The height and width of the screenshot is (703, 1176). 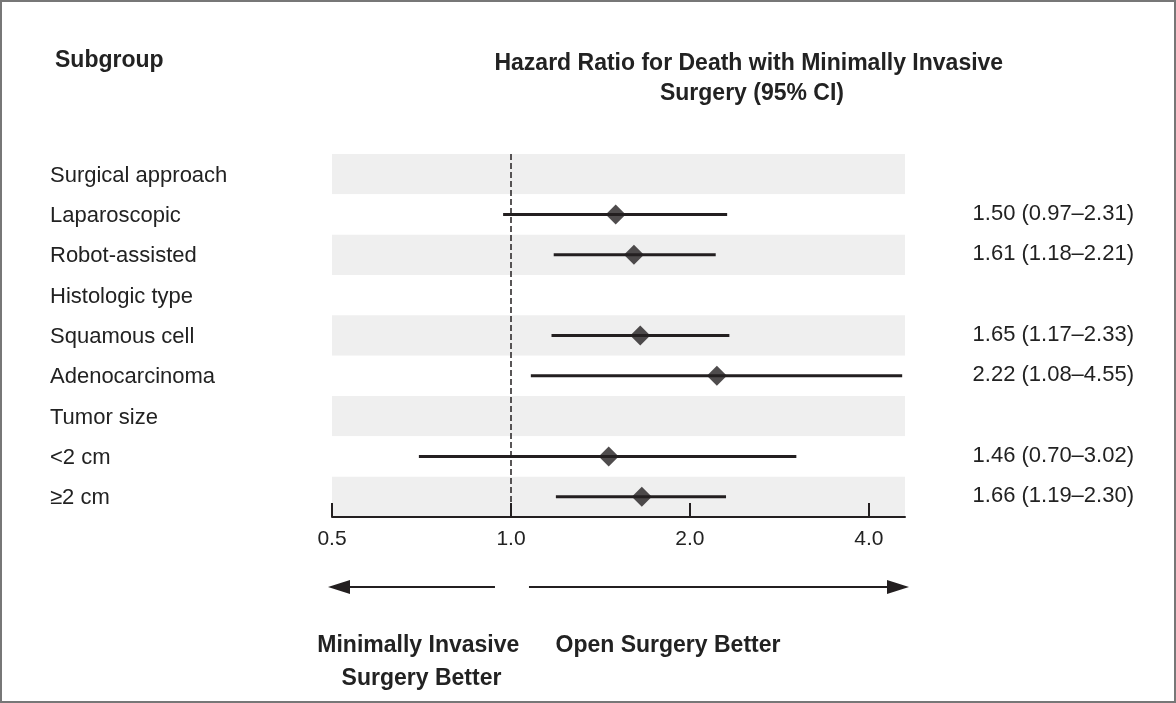 I want to click on x-tick-label: 1.0, so click(x=511, y=537).